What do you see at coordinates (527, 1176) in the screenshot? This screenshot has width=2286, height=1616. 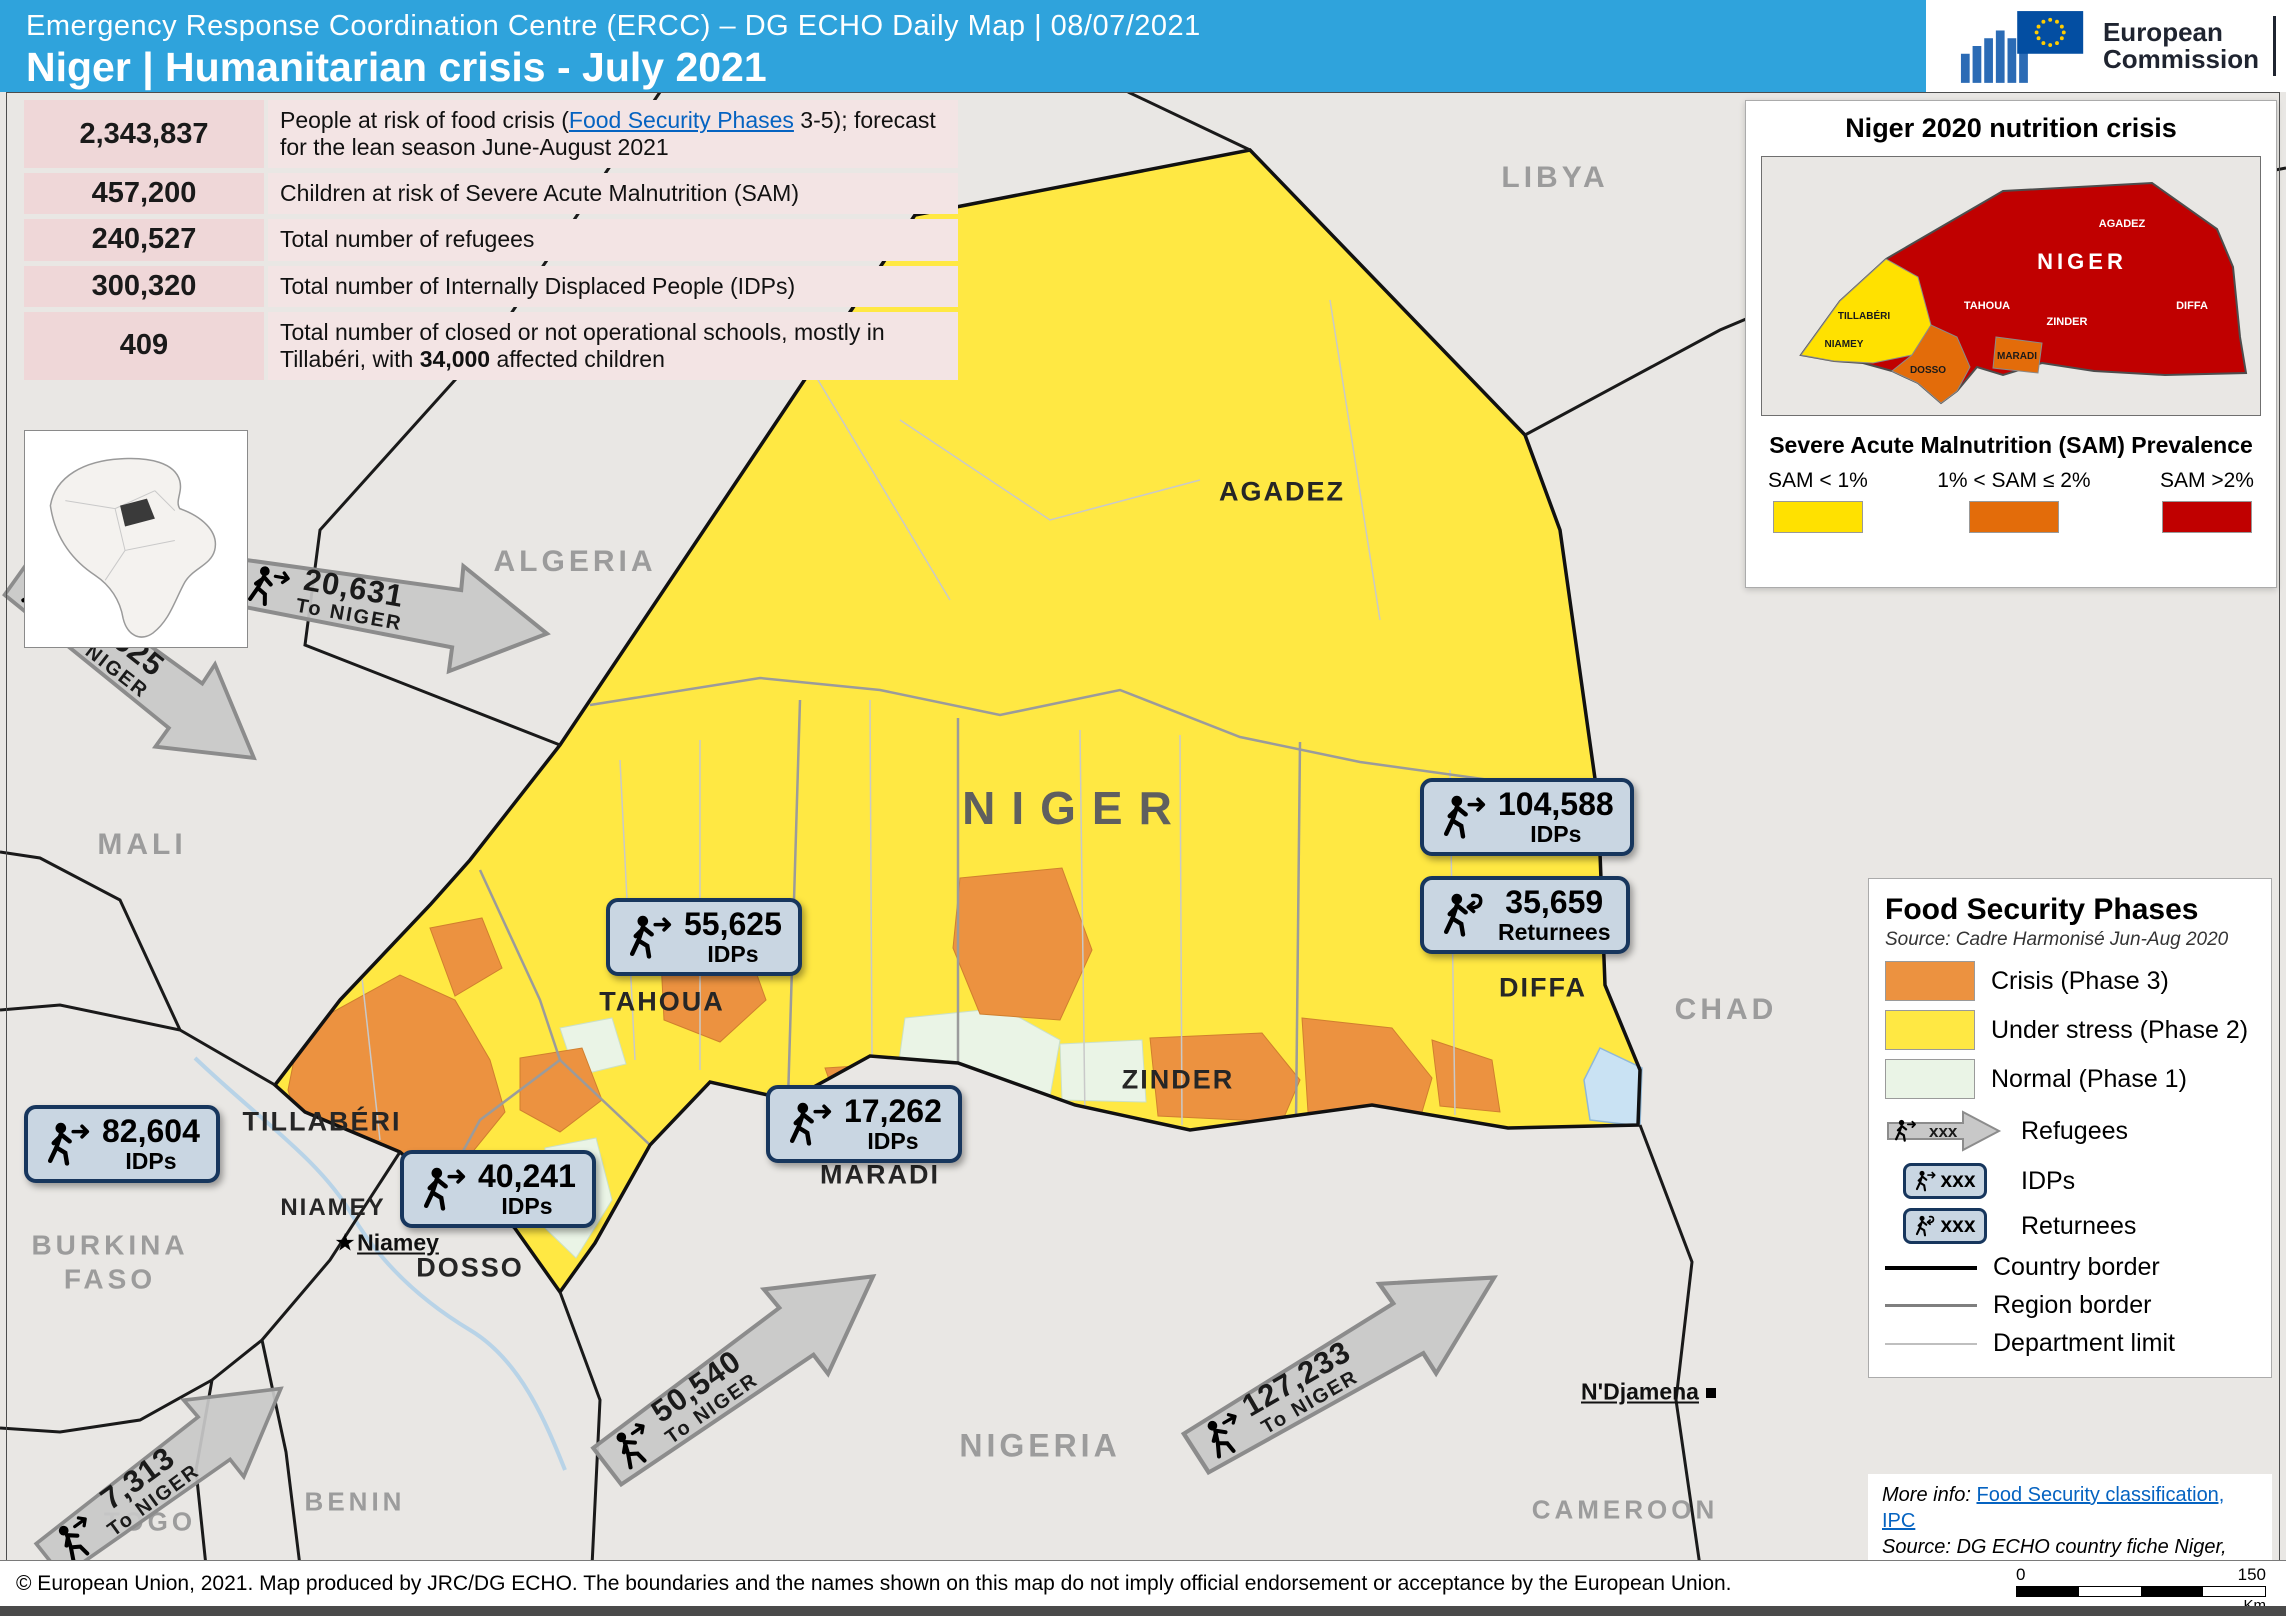 I see `idp-count: 40,241` at bounding box center [527, 1176].